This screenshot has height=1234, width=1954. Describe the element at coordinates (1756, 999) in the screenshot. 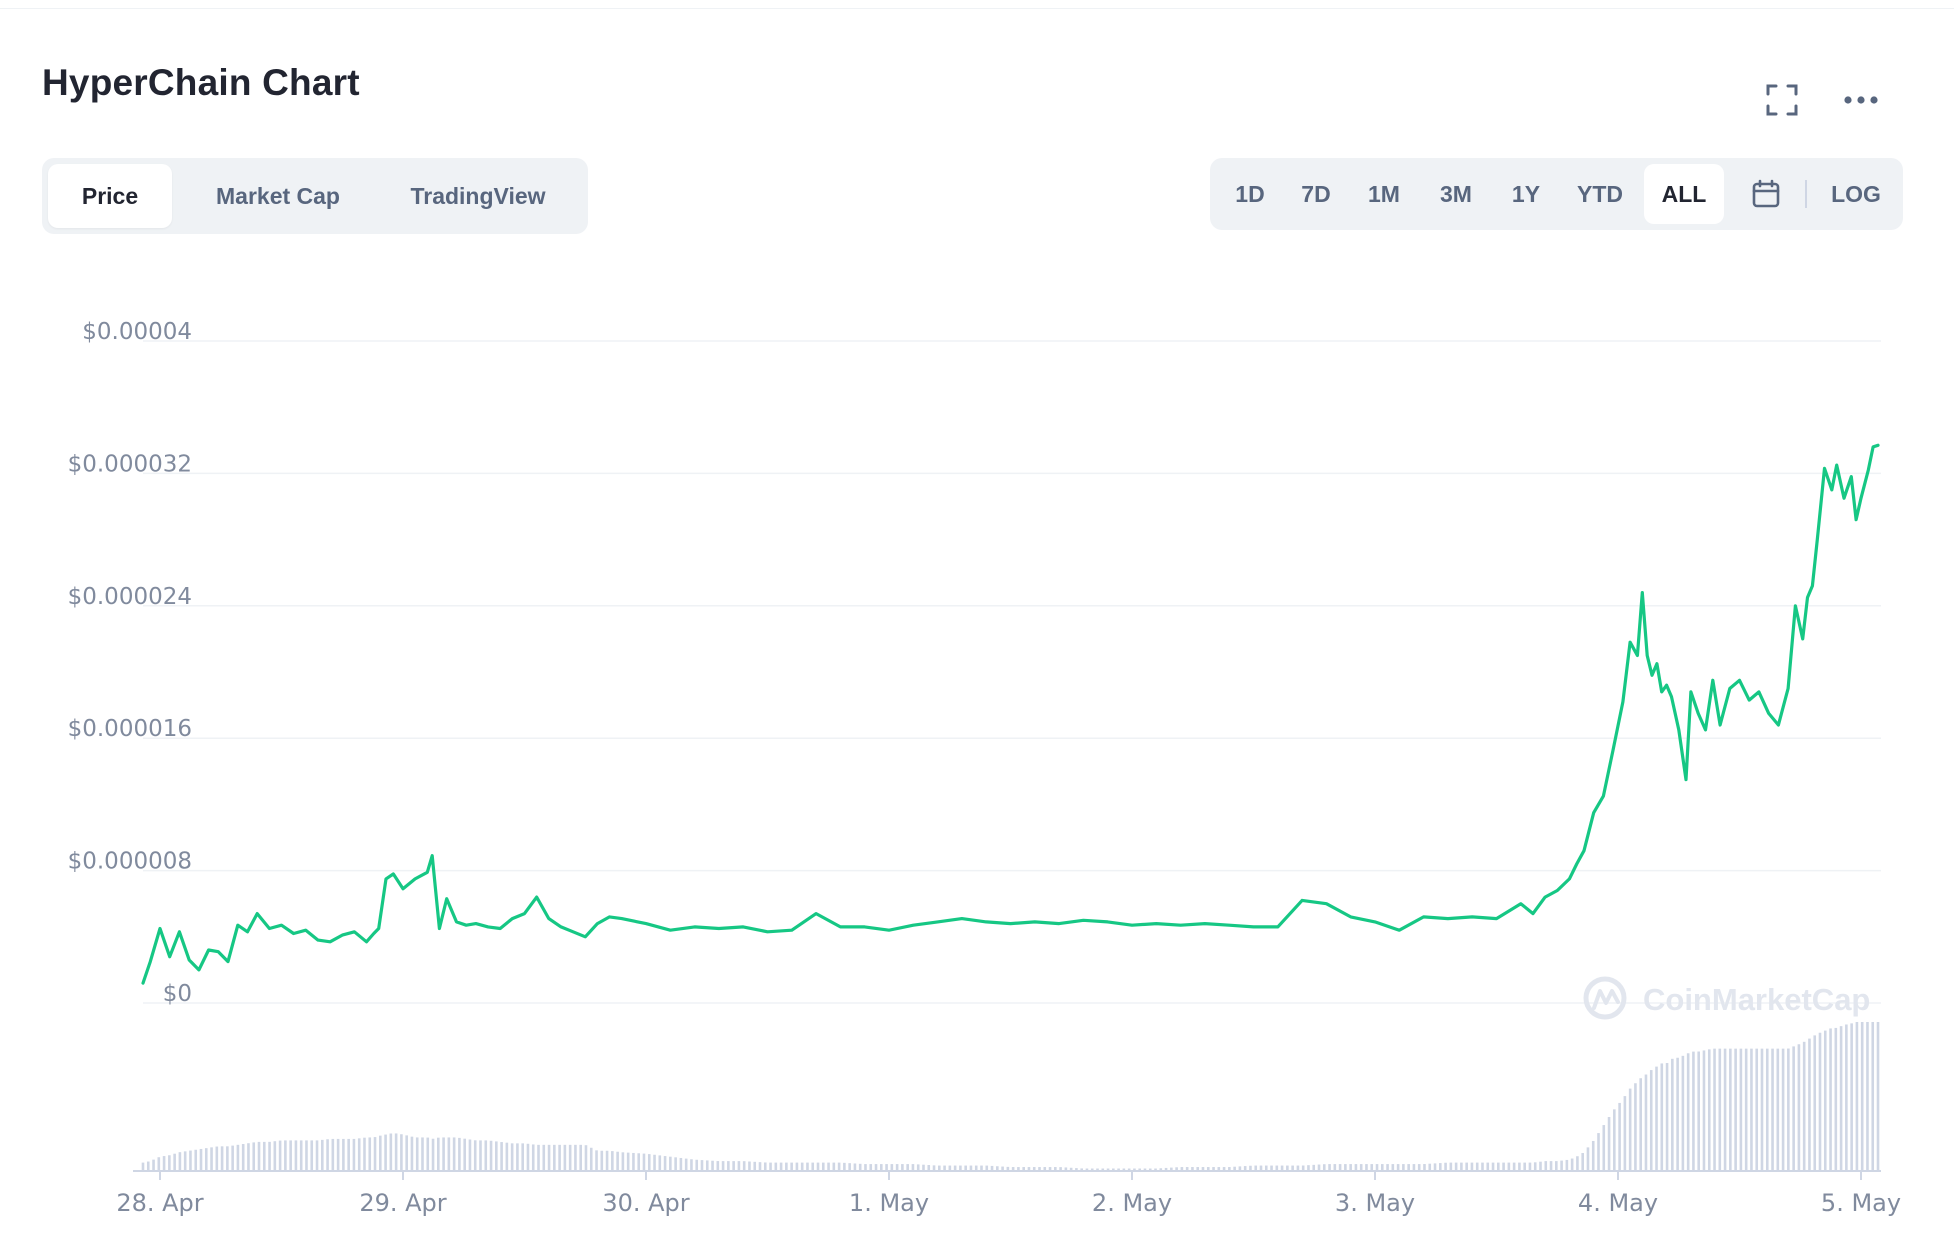

I see `watermark-text: CoinMarketCap` at that location.